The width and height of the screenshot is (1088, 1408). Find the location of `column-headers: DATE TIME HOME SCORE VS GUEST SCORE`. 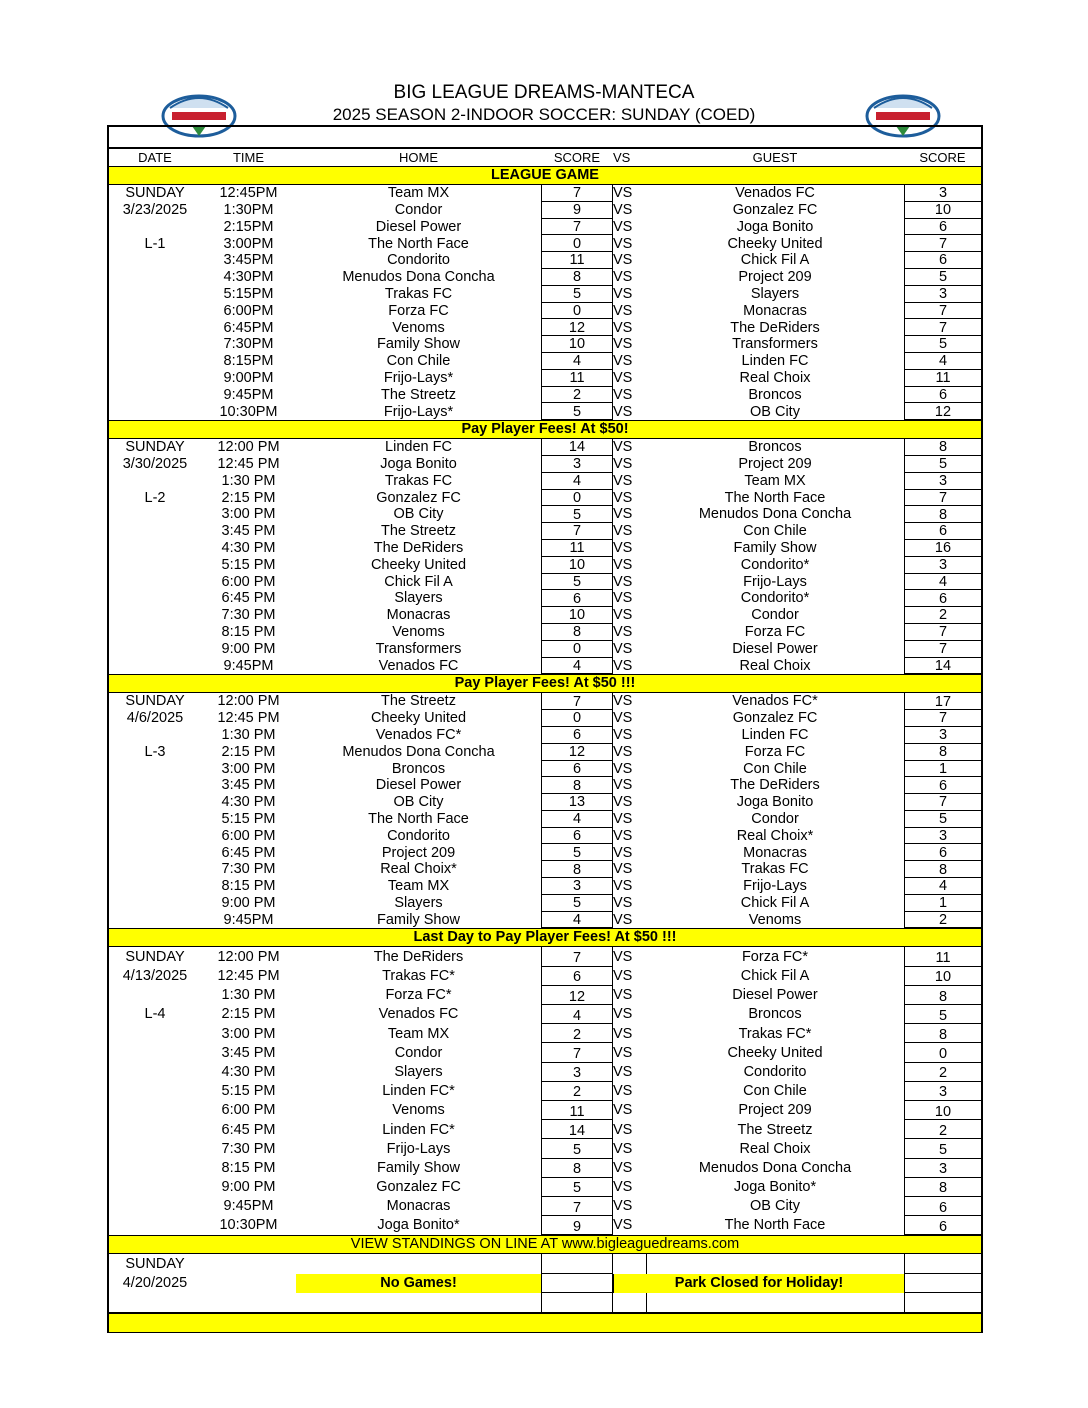

column-headers: DATE TIME HOME SCORE VS GUEST SCORE is located at coordinates (545, 157).